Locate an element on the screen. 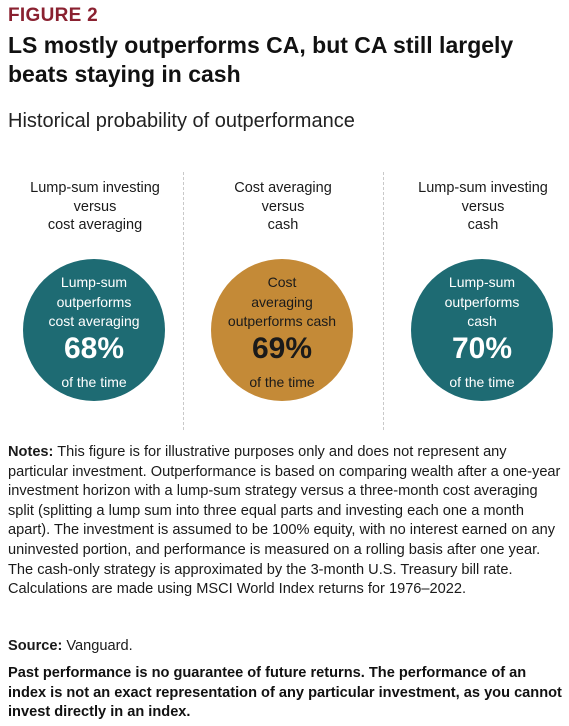 This screenshot has height=726, width=569. circle-text-line: cash is located at coordinates (482, 321).